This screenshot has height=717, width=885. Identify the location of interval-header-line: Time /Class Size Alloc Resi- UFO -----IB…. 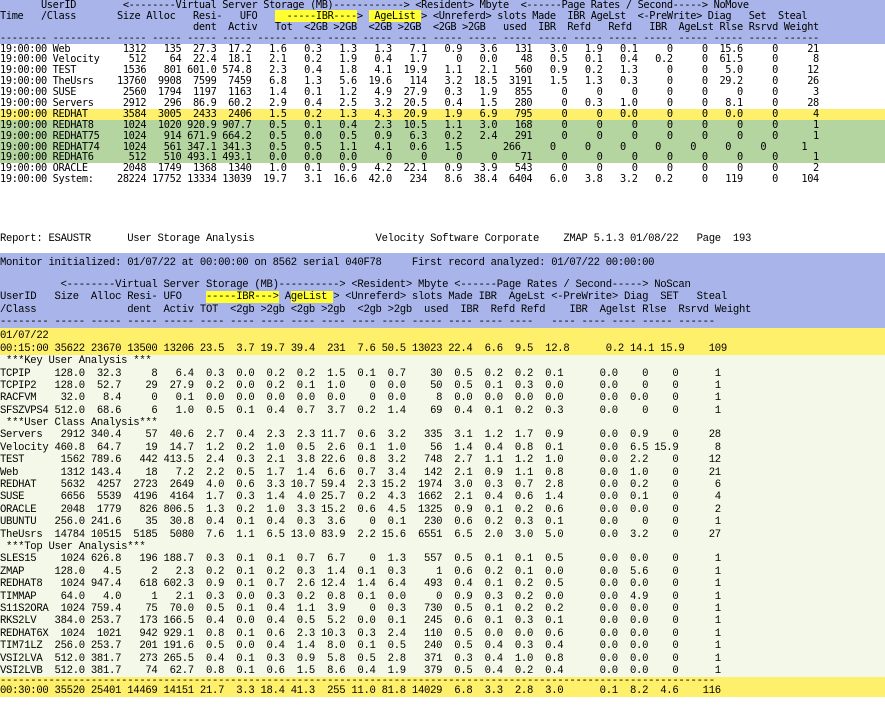
(404, 15).